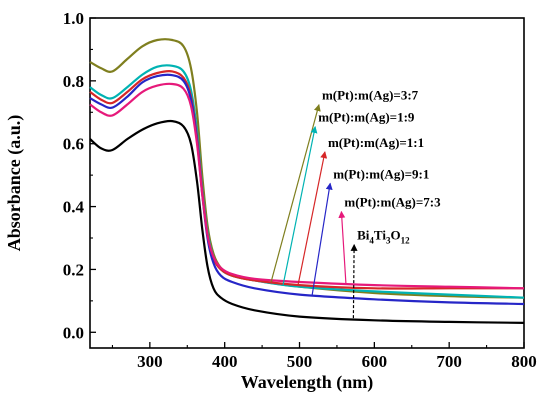 This screenshot has height=405, width=550. Describe the element at coordinates (375, 361) in the screenshot. I see `x-tick-label: 600` at that location.